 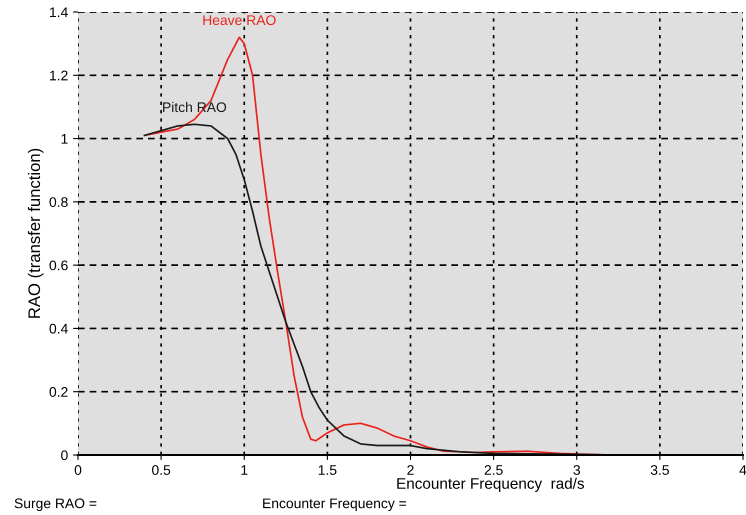 I want to click on x-tick-label: 4, so click(x=742, y=470).